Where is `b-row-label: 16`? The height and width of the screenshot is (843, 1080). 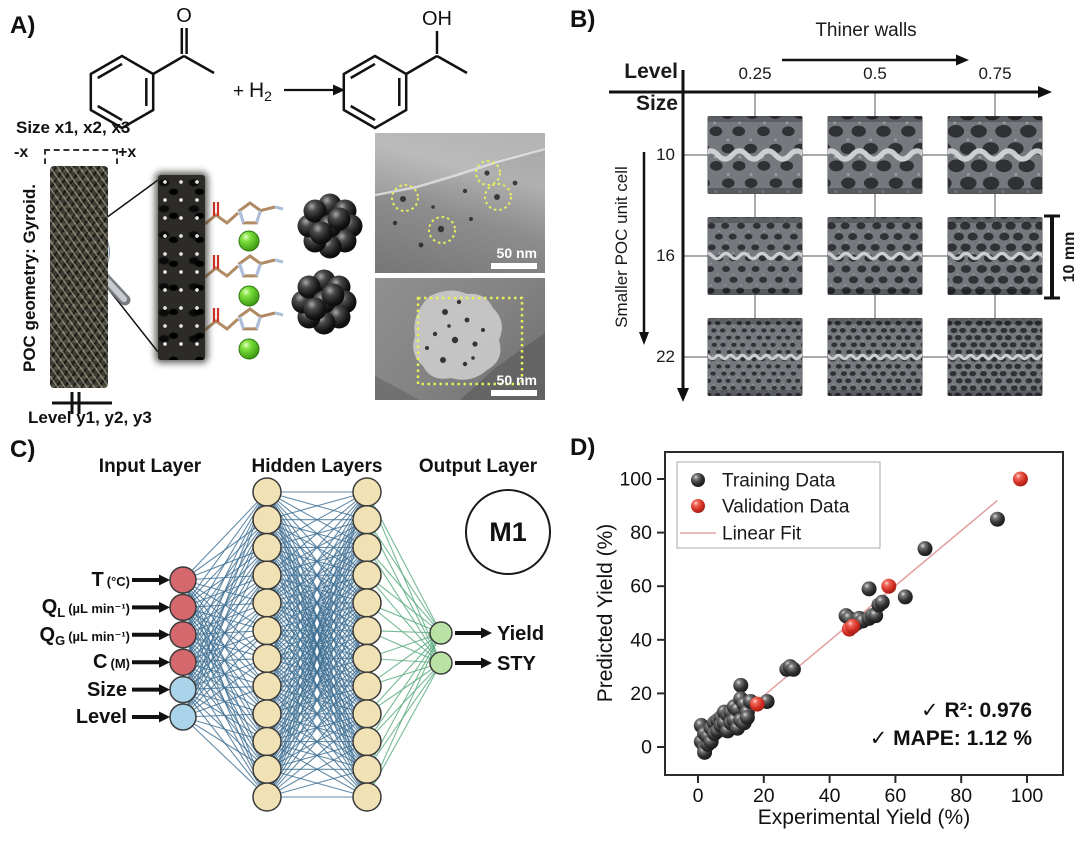 b-row-label: 16 is located at coordinates (665, 255).